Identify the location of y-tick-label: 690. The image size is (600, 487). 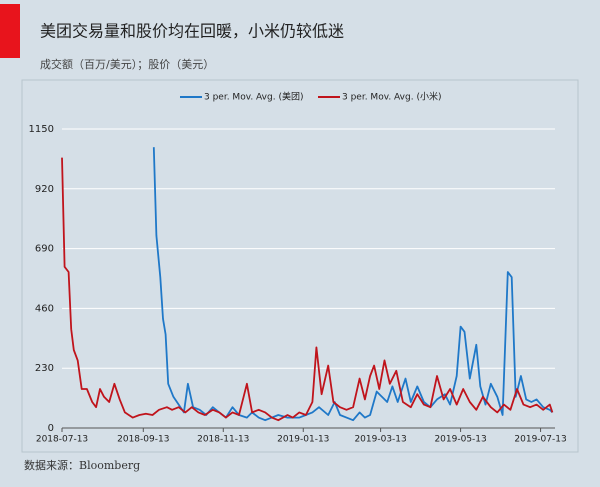
(44, 249).